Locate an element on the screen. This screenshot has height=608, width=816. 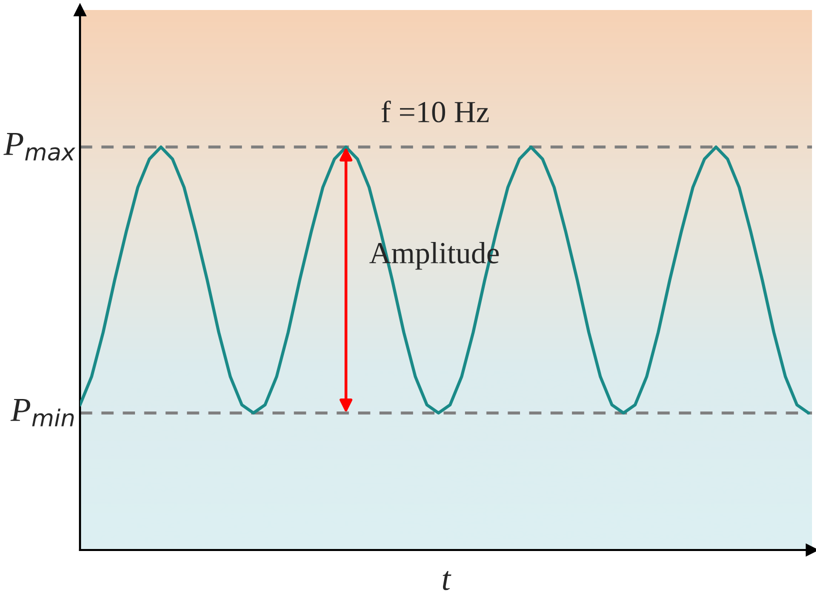
text: f =10 Hz is located at coordinates (435, 111).